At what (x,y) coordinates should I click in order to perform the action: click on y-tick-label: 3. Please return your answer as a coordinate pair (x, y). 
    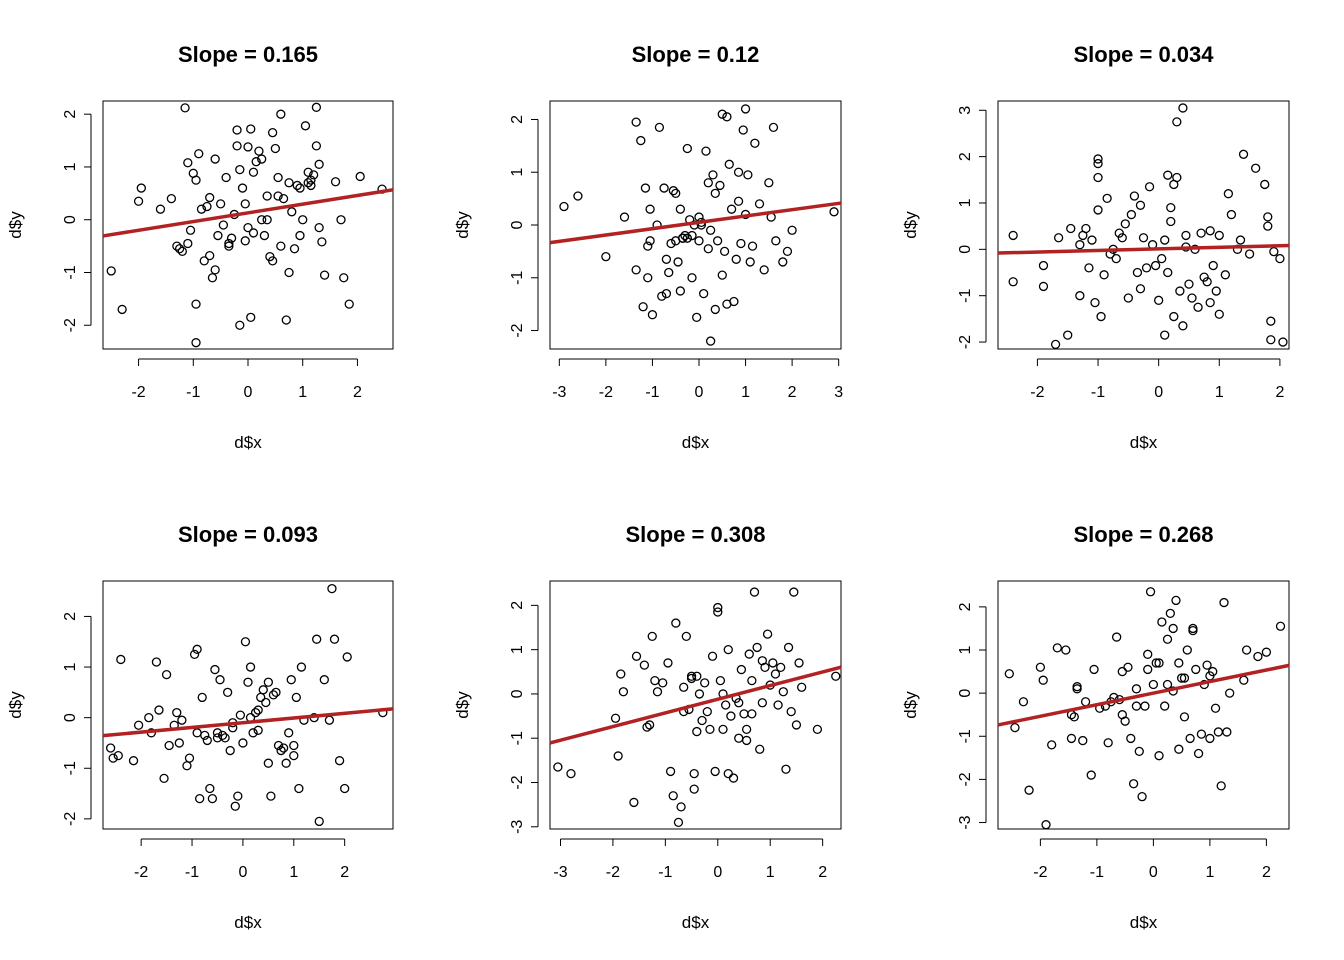
    Looking at the image, I should click on (965, 110).